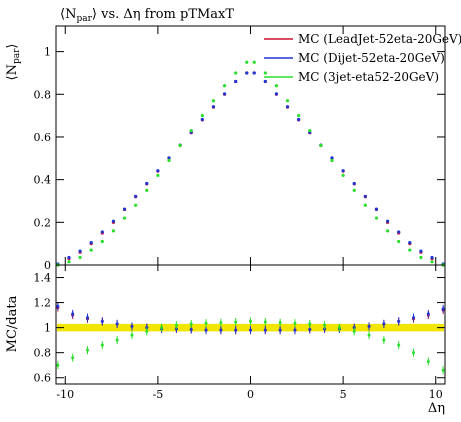 This screenshot has height=422, width=461. I want to click on ratio-y-tick-label: 1, so click(47, 328).